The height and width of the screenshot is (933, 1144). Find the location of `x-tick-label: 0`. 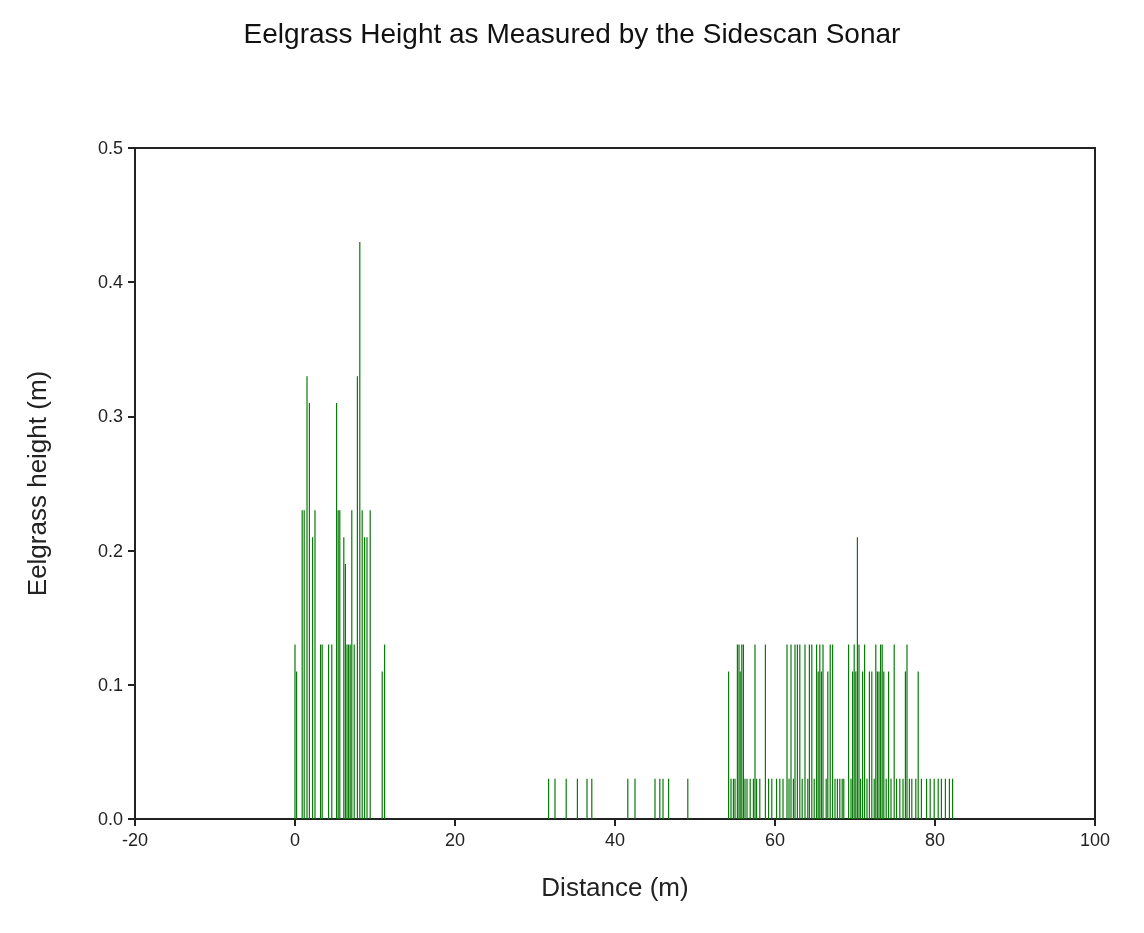

x-tick-label: 0 is located at coordinates (295, 840).